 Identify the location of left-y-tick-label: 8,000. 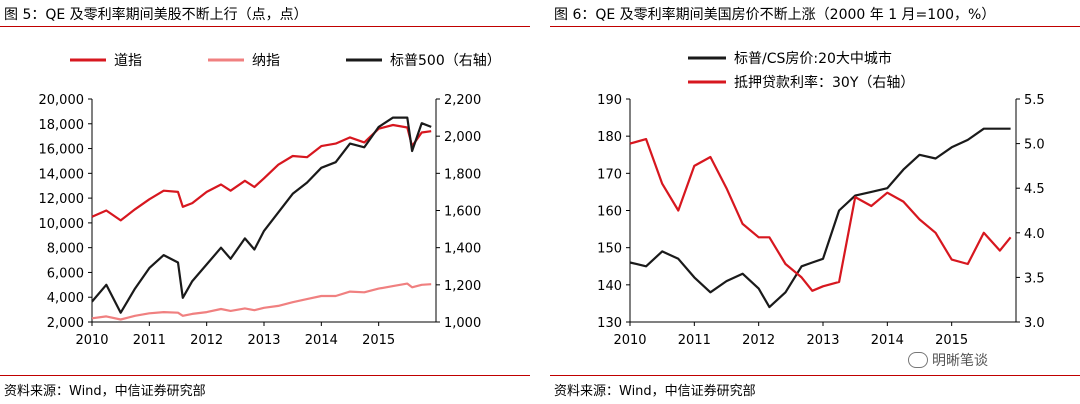
(65, 249).